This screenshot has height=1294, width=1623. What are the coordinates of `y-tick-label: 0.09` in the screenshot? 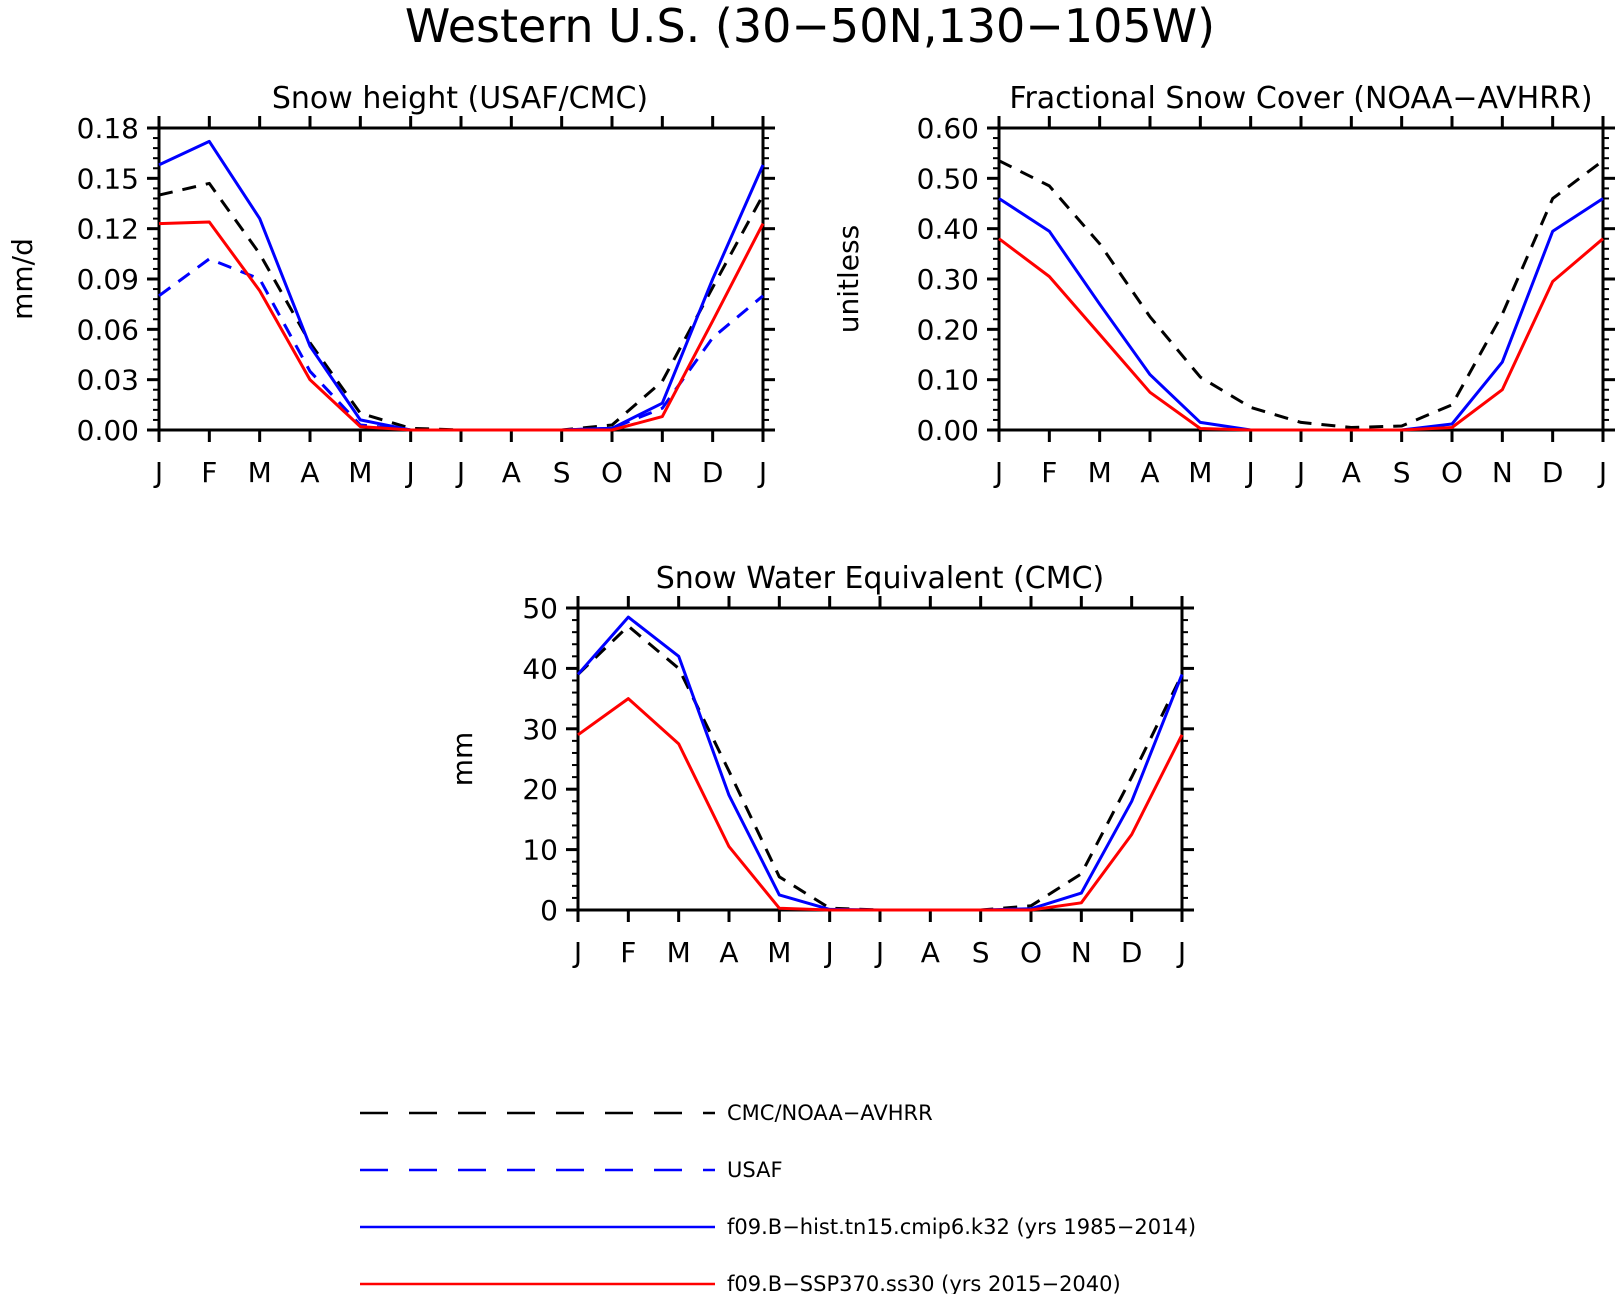 It's located at (108, 279).